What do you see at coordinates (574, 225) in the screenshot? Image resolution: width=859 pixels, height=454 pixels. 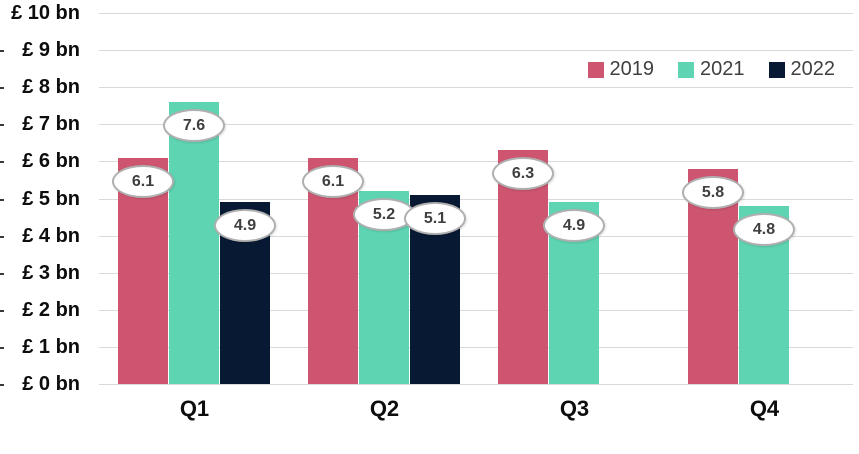 I see `data-label-2021-q3: 4.9` at bounding box center [574, 225].